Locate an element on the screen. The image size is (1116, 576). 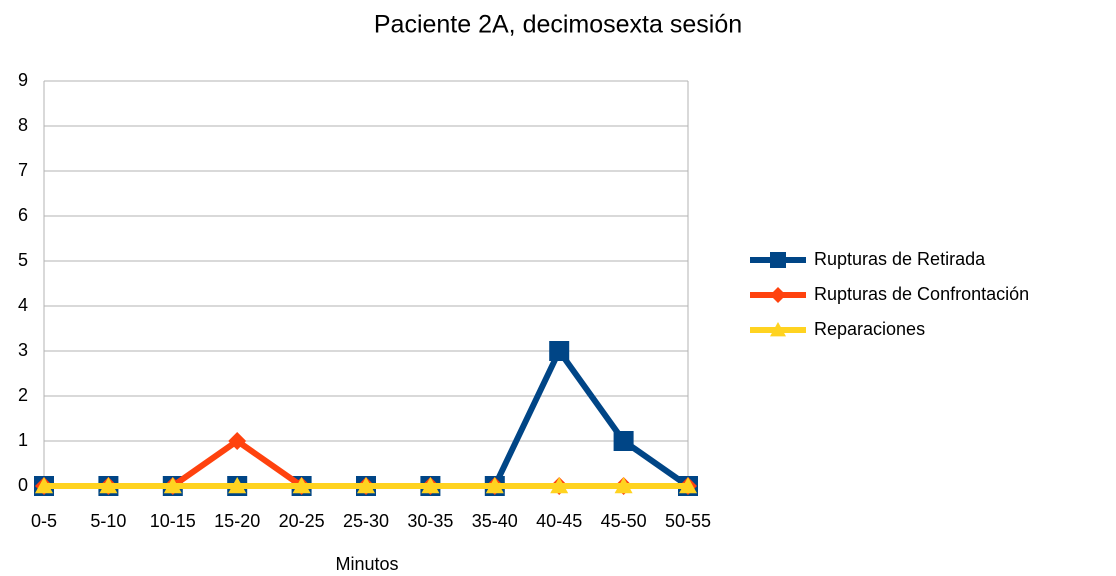
series-line is located at coordinates (367, 418).